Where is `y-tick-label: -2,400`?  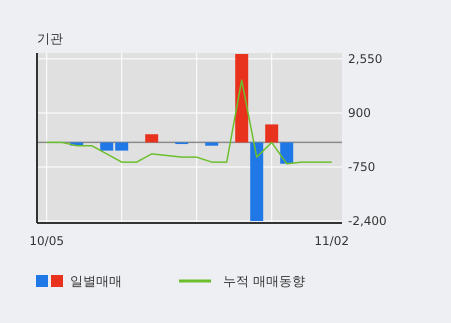 y-tick-label: -2,400 is located at coordinates (367, 221).